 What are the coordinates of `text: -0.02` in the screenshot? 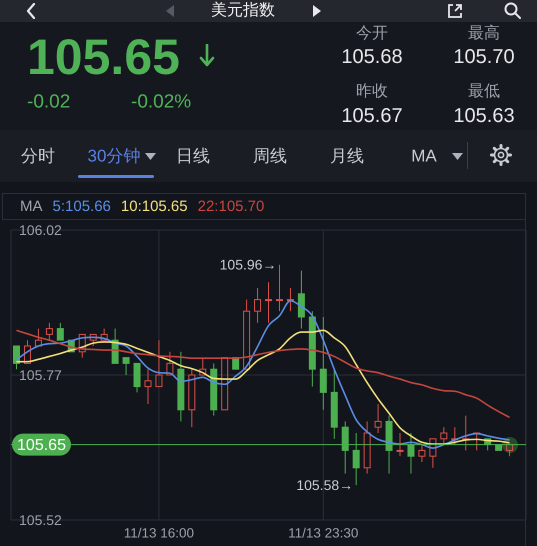 It's located at (48, 102).